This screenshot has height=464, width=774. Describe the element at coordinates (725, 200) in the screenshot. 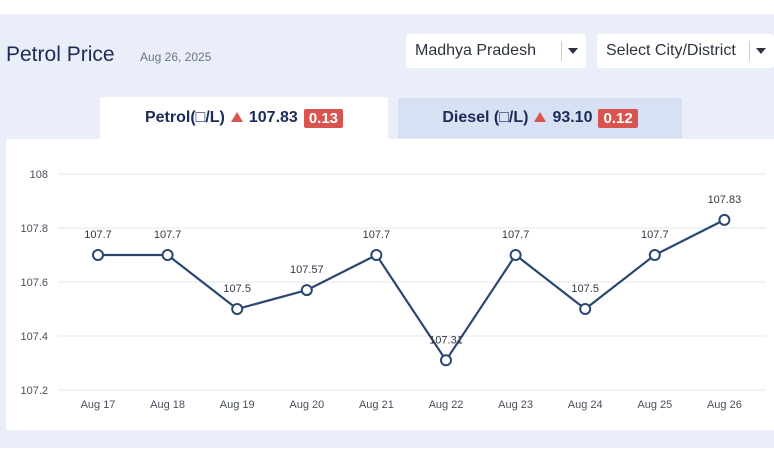

I see `data-label: 107.83` at that location.